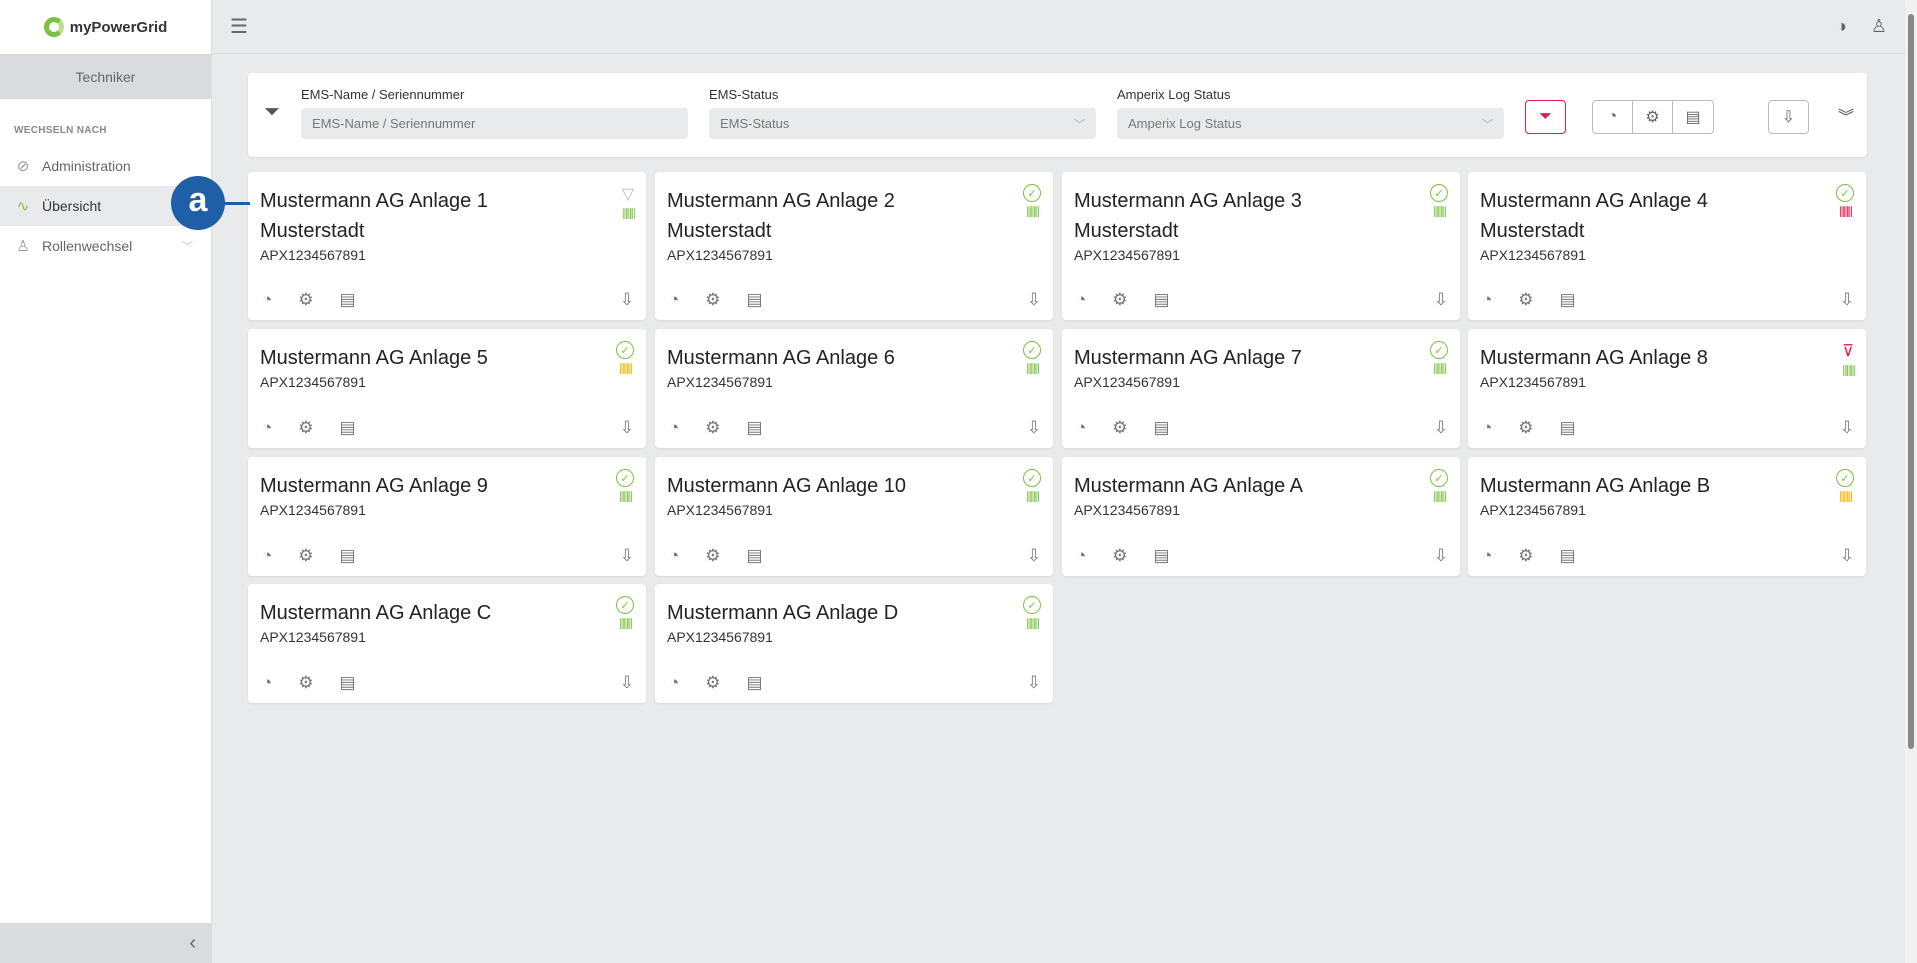 The width and height of the screenshot is (1917, 963). Describe the element at coordinates (1846, 117) in the screenshot. I see `expand-icon: ︾` at that location.